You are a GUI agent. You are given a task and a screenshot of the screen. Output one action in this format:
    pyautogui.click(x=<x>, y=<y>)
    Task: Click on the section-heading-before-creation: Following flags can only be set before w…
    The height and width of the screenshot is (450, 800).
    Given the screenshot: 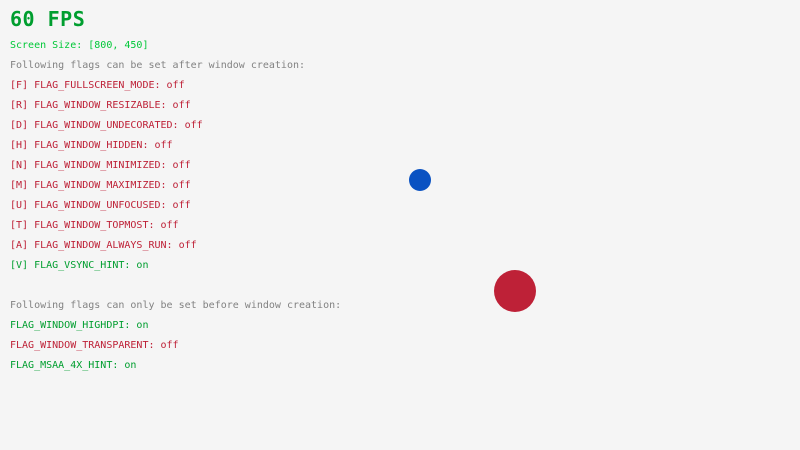 What is the action you would take?
    pyautogui.click(x=176, y=305)
    